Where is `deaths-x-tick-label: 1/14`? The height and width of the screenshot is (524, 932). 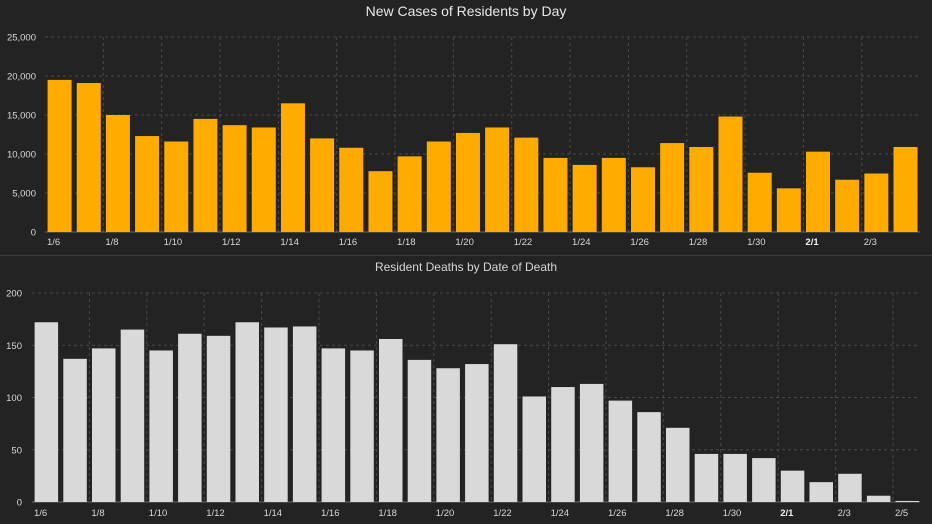 deaths-x-tick-label: 1/14 is located at coordinates (273, 513).